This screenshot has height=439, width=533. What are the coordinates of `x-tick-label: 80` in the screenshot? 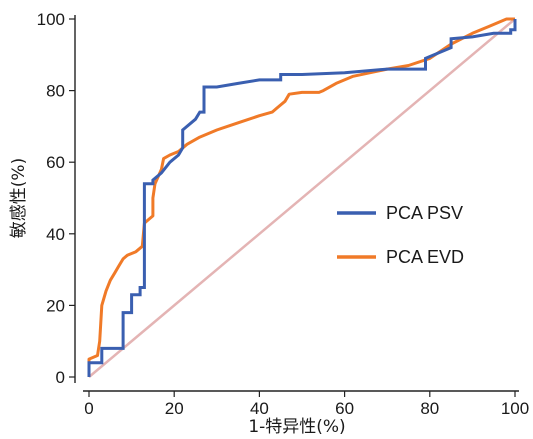 It's located at (429, 408).